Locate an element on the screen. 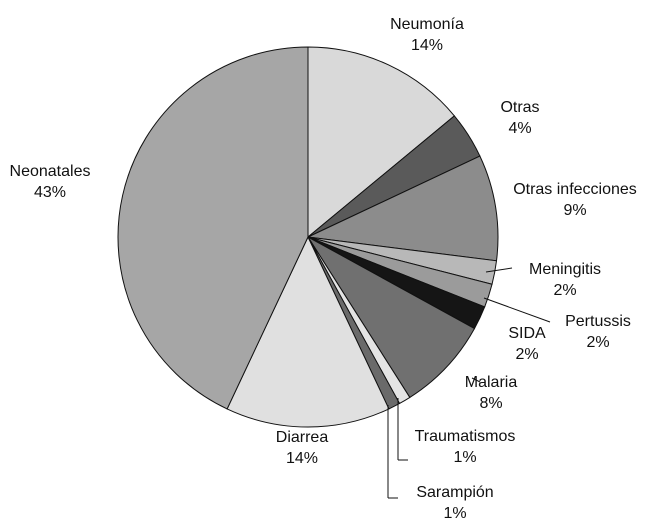 This screenshot has width=667, height=522. slice-label: Otras is located at coordinates (519, 107).